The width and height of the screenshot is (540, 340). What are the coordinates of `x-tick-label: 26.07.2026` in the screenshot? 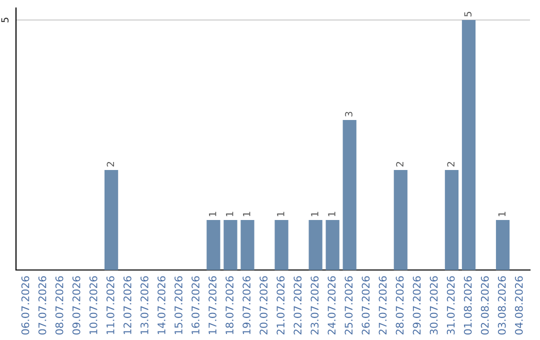 It's located at (366, 305).